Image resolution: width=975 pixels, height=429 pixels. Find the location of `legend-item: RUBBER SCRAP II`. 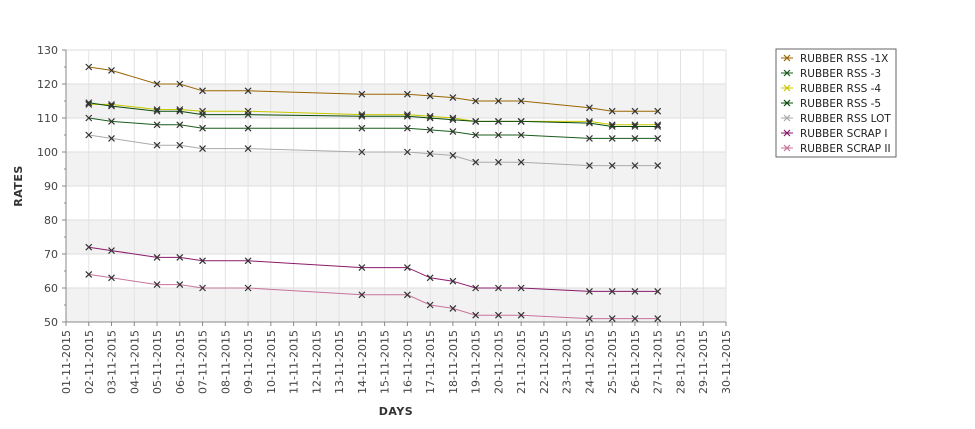

legend-item: RUBBER SCRAP II is located at coordinates (836, 149).